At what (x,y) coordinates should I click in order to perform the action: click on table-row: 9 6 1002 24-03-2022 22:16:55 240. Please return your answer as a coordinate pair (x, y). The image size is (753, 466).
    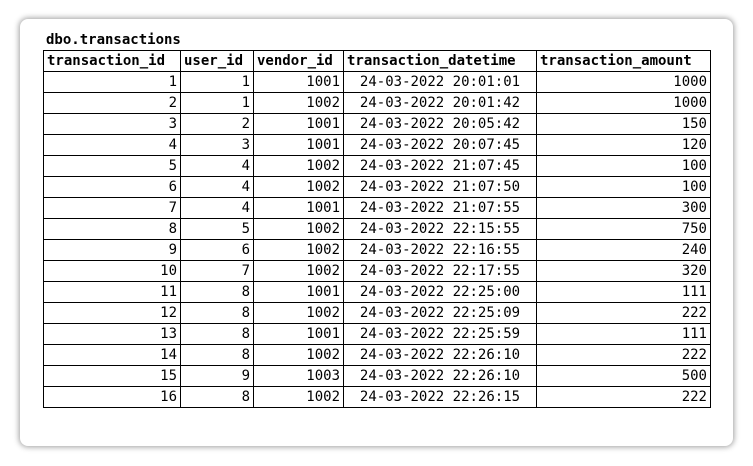
    Looking at the image, I should click on (377, 250).